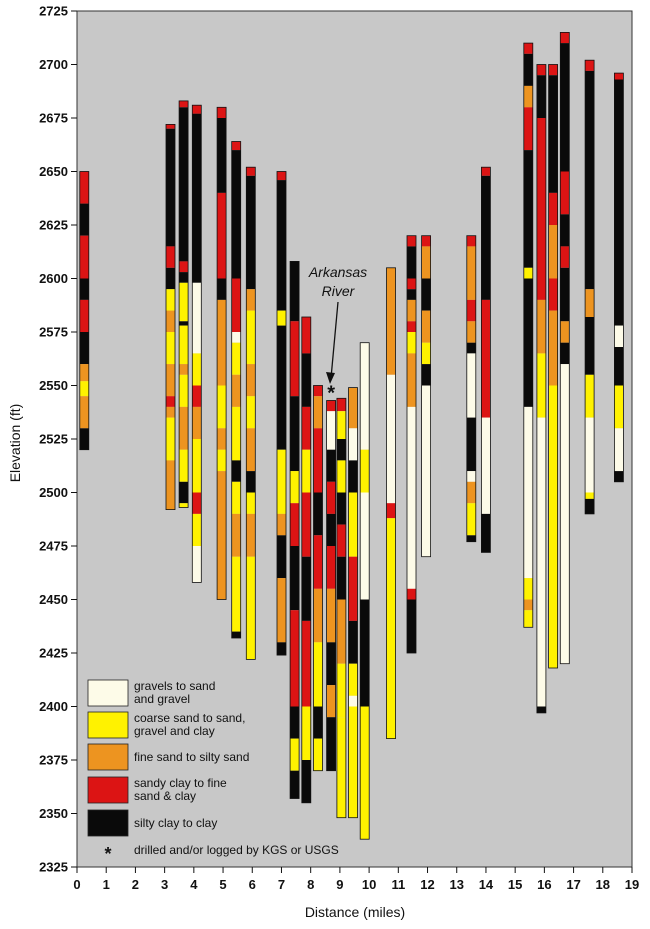  What do you see at coordinates (337, 272) in the screenshot?
I see `annotation-line-1: Arkansas` at bounding box center [337, 272].